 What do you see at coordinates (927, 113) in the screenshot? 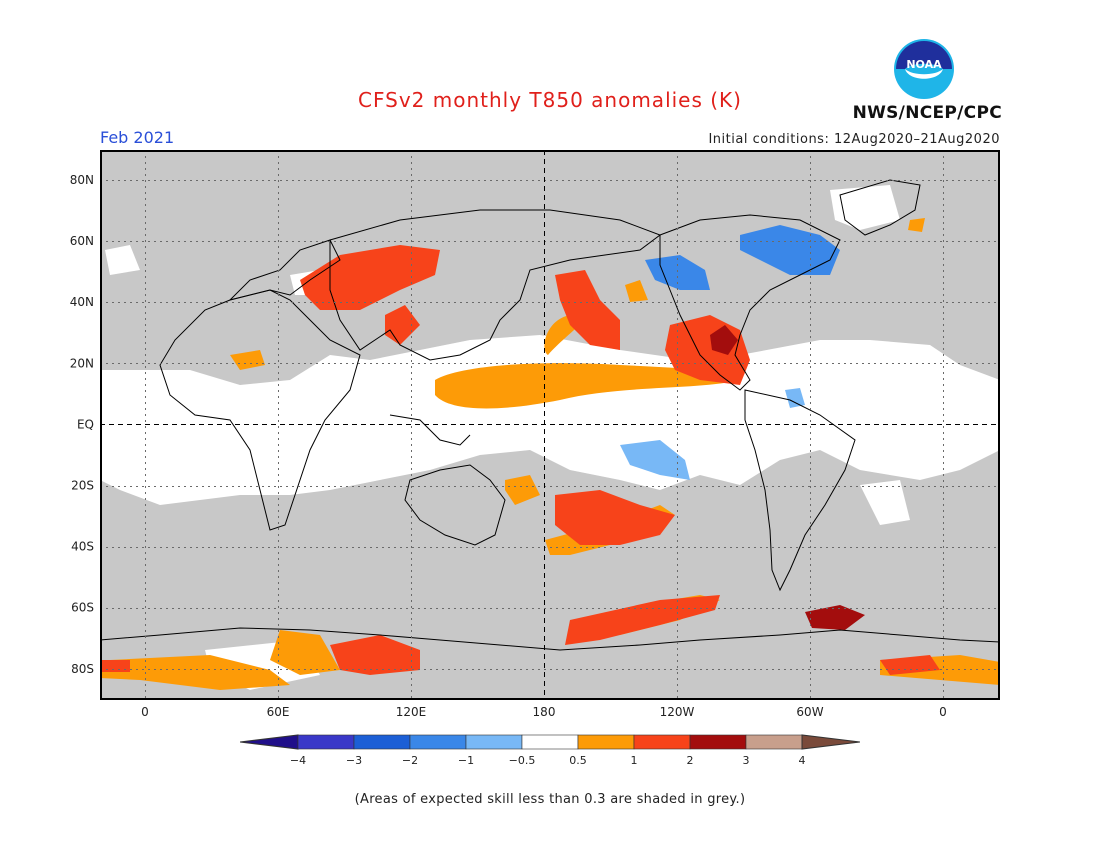
I see `agency-label: NWS/NCEP/CPC` at bounding box center [927, 113].